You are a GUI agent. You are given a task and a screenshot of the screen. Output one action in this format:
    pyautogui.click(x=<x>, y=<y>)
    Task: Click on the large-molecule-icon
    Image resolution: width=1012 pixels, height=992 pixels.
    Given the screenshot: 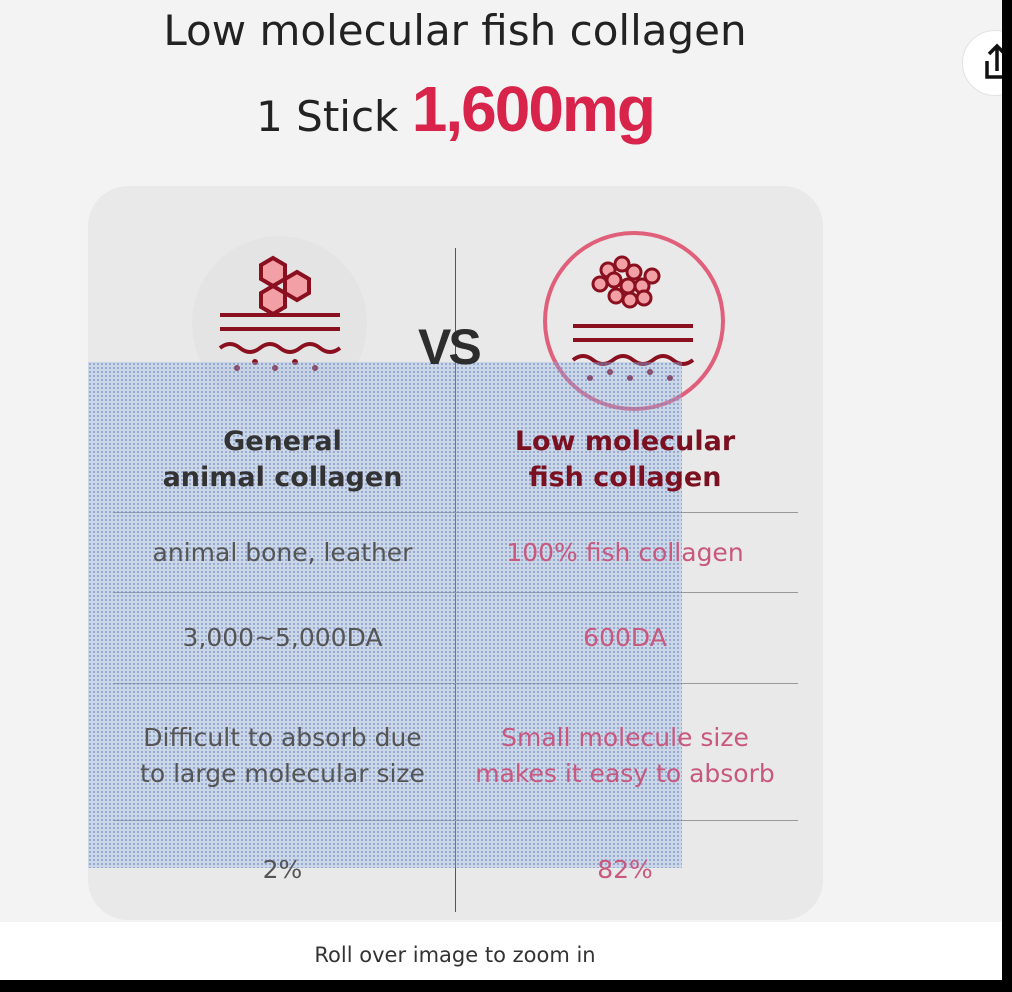 What is the action you would take?
    pyautogui.click(x=280, y=313)
    